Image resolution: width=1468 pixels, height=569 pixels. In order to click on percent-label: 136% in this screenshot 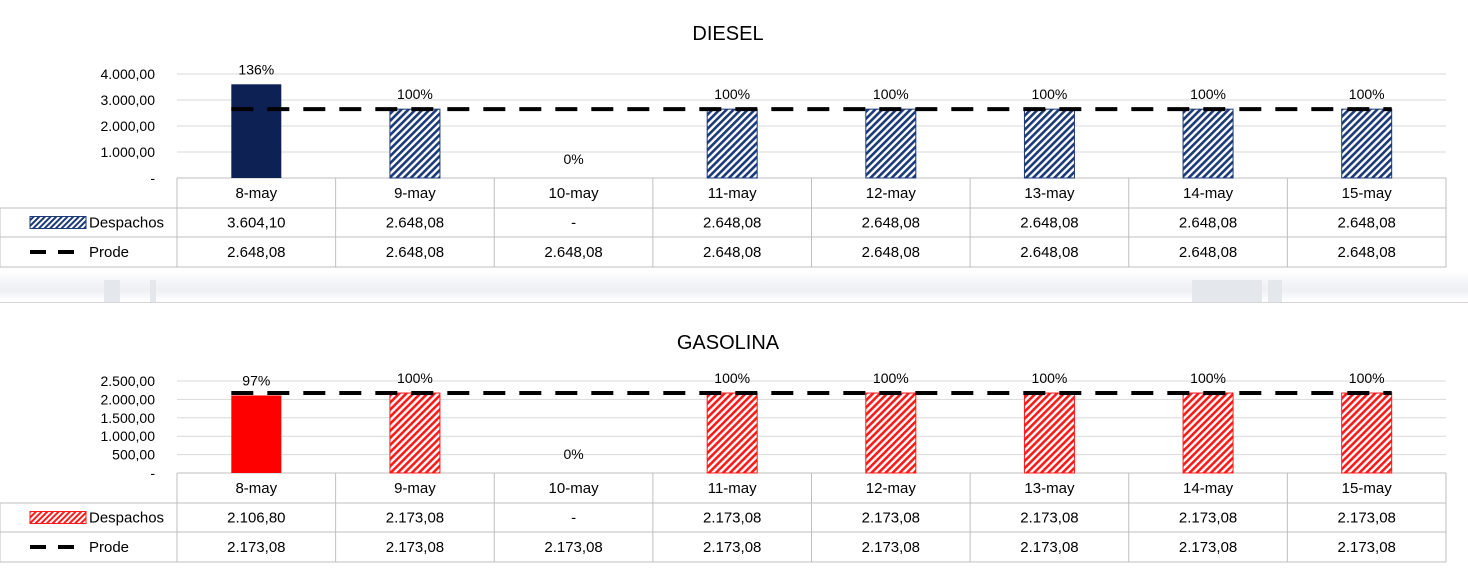, I will do `click(256, 69)`.